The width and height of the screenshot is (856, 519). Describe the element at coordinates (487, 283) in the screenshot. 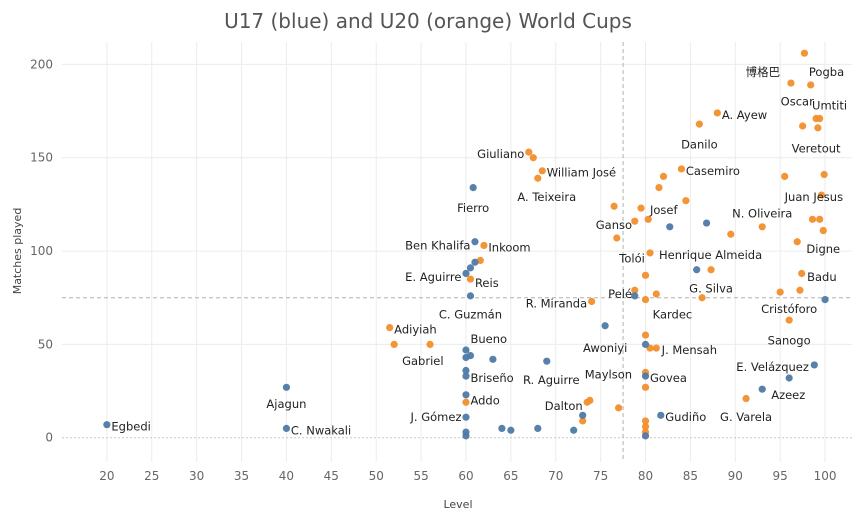

I see `point-label: Reis` at that location.